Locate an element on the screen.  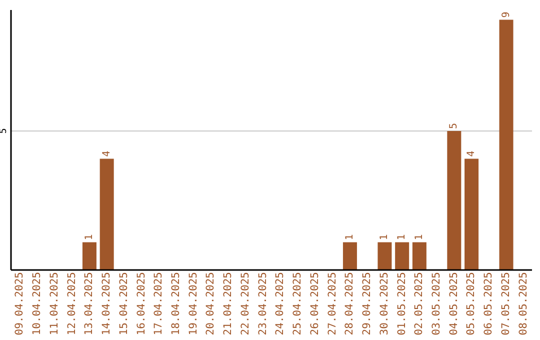
x-tick-label: 22.04.2025 is located at coordinates (245, 304).